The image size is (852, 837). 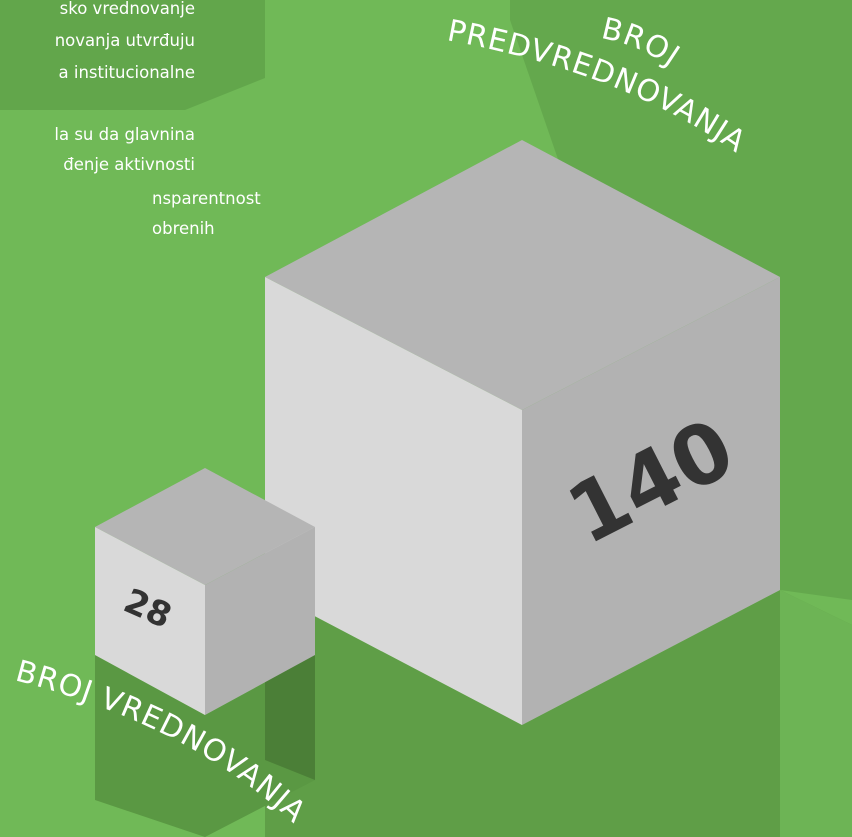 What do you see at coordinates (127, 9) in the screenshot?
I see `paragraph-line: sko vrednovanje` at bounding box center [127, 9].